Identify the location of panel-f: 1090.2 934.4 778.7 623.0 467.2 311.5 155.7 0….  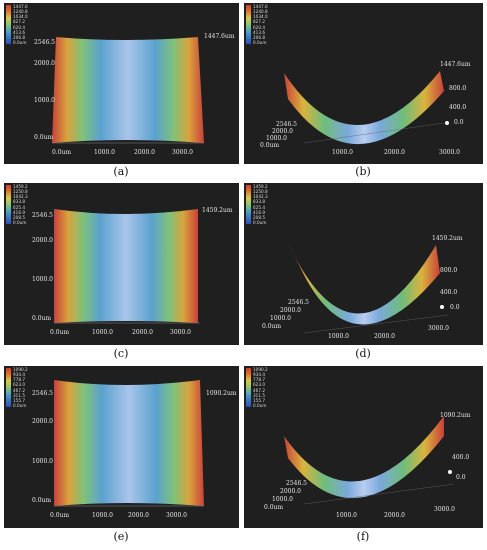
(363, 447).